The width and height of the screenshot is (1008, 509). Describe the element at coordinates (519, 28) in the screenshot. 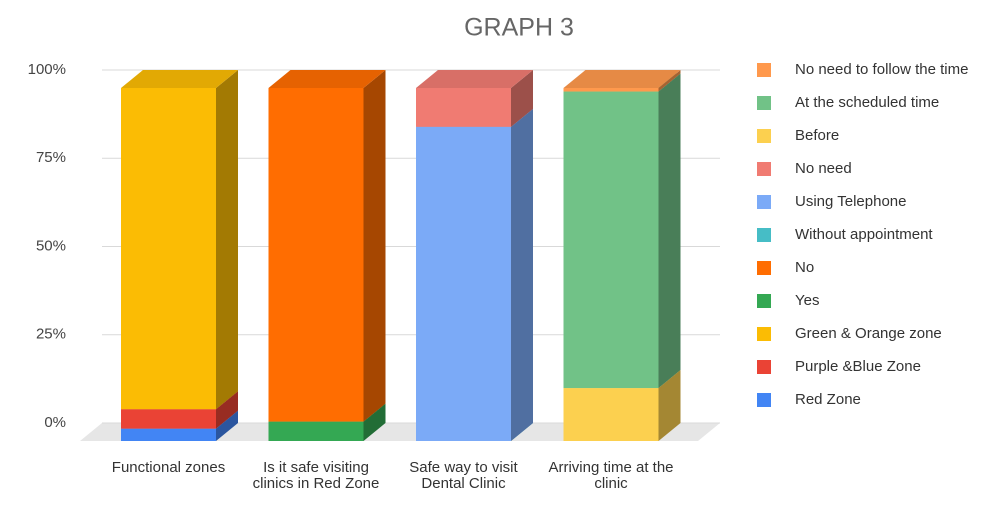

I see `chart-title: GRAPH 3` at that location.